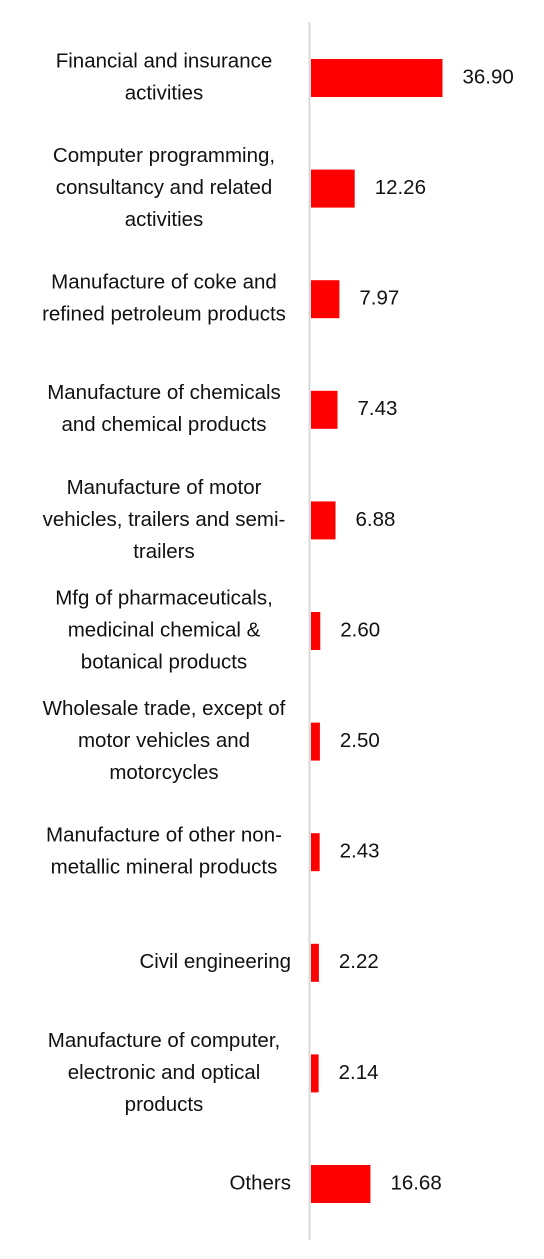 The width and height of the screenshot is (544, 1259). What do you see at coordinates (360, 740) in the screenshot?
I see `value-label: 2.50` at bounding box center [360, 740].